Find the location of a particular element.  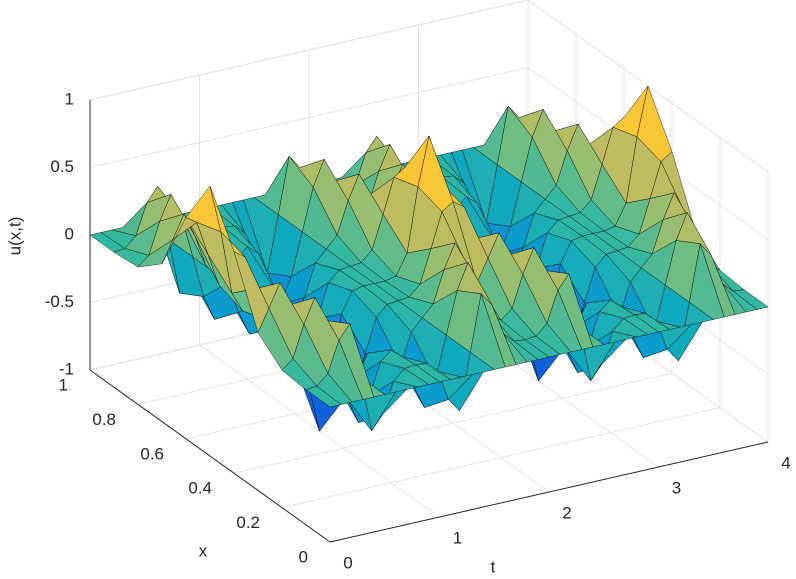

z-tick-label: -0.5 is located at coordinates (59, 301).